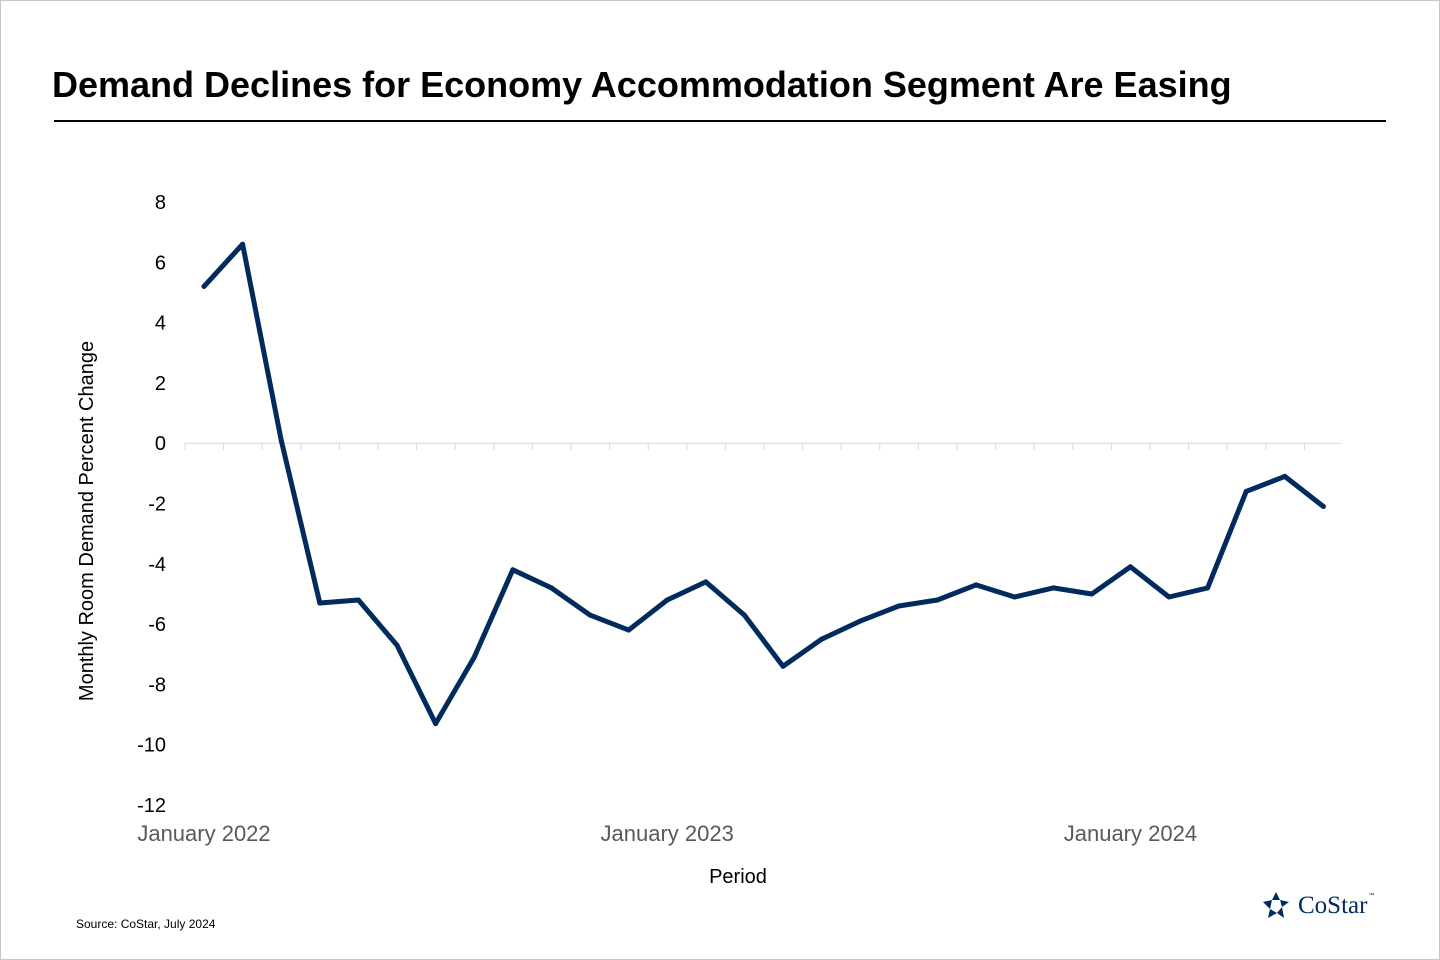 This screenshot has width=1440, height=960. I want to click on title-divider, so click(720, 121).